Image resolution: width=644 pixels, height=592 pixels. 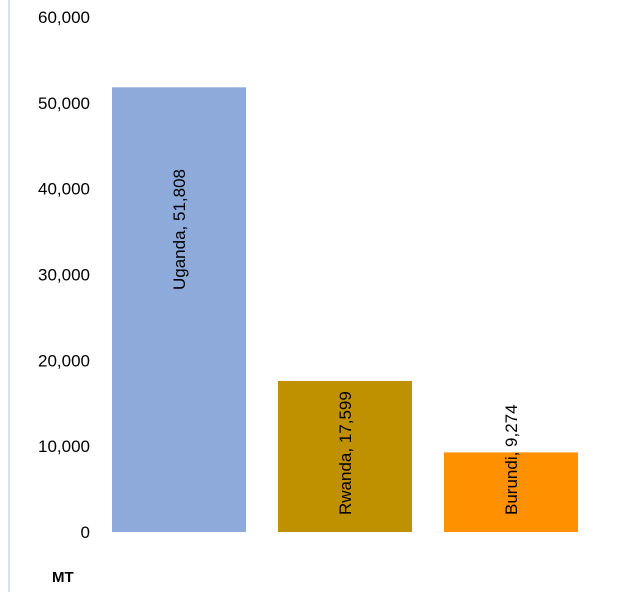 I want to click on bar-burundi, so click(x=511, y=492).